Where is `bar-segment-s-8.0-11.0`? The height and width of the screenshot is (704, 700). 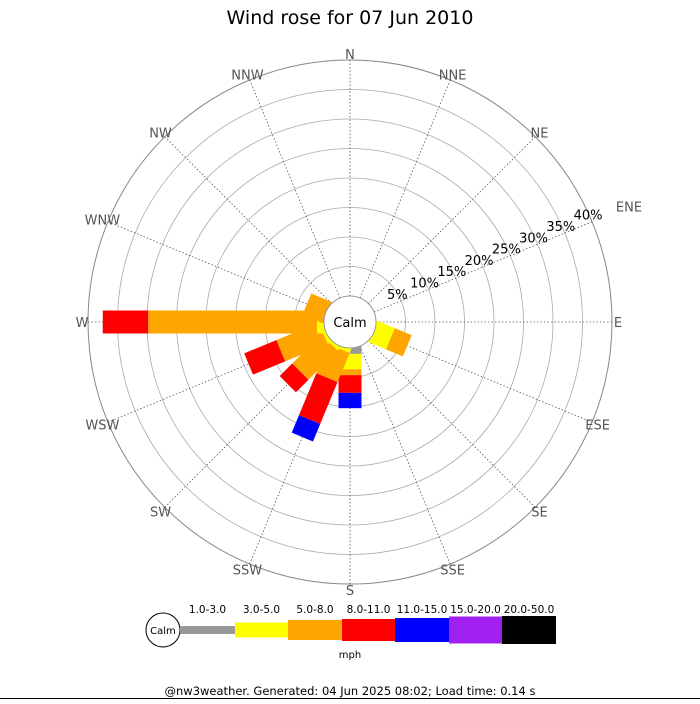 bar-segment-s-8.0-11.0 is located at coordinates (350, 384).